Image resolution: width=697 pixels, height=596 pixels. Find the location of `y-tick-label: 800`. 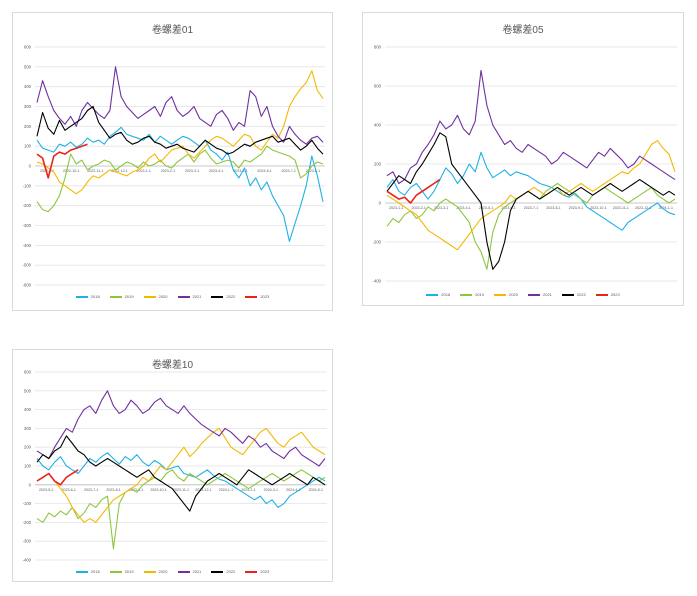

y-tick-label: 800 is located at coordinates (378, 47).